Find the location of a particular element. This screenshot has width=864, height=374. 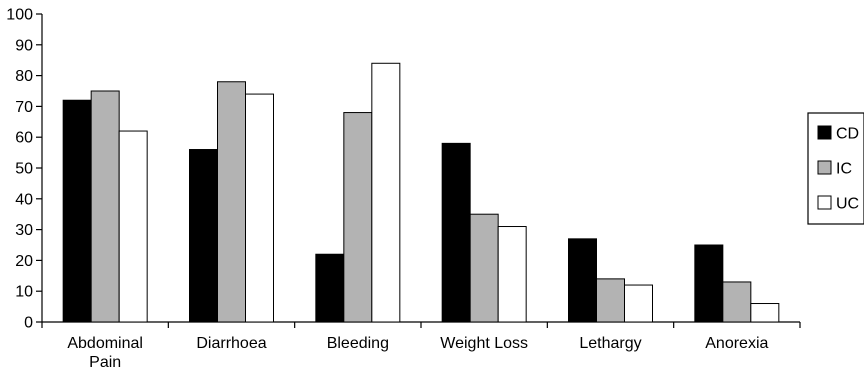

y-tick-label: 30 is located at coordinates (24, 230).